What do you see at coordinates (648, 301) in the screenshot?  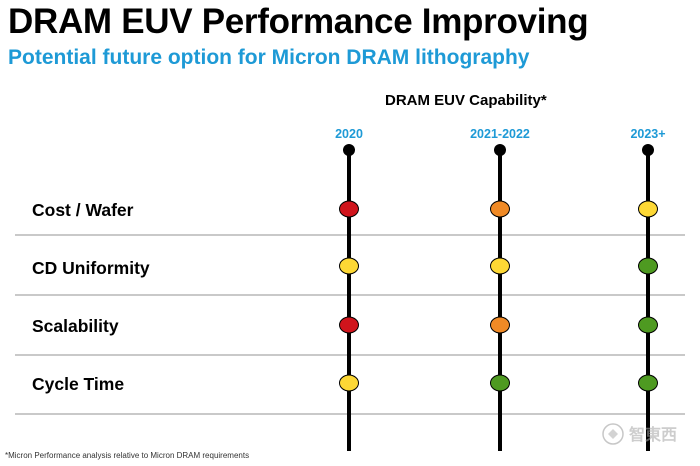 I see `timeline-line-2023-plus` at bounding box center [648, 301].